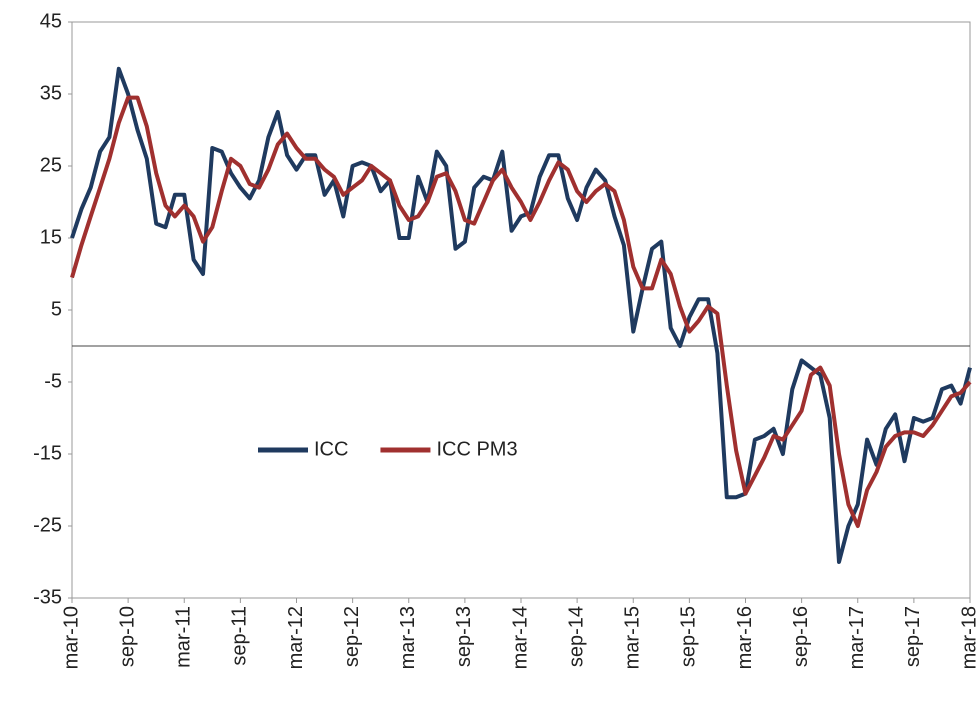 This screenshot has height=710, width=979. Describe the element at coordinates (576, 636) in the screenshot. I see `x-tick-label: sep-14` at that location.